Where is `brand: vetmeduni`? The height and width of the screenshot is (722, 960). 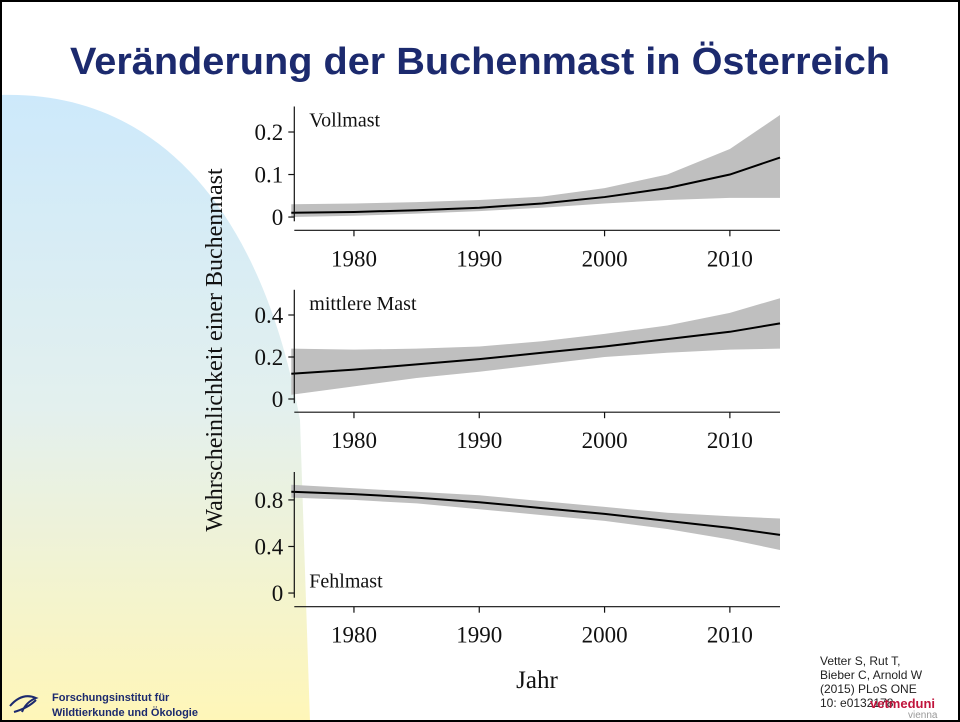
brand: vetmeduni is located at coordinates (902, 703).